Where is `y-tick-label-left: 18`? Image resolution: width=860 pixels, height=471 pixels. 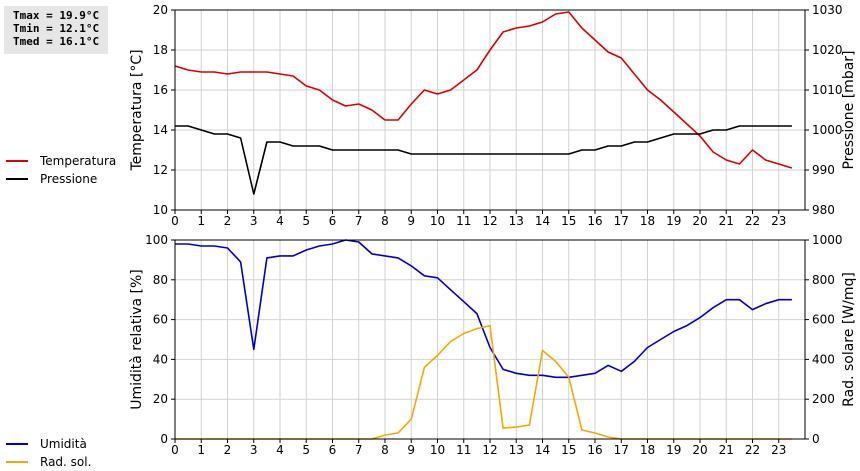 y-tick-label-left: 18 is located at coordinates (160, 50).